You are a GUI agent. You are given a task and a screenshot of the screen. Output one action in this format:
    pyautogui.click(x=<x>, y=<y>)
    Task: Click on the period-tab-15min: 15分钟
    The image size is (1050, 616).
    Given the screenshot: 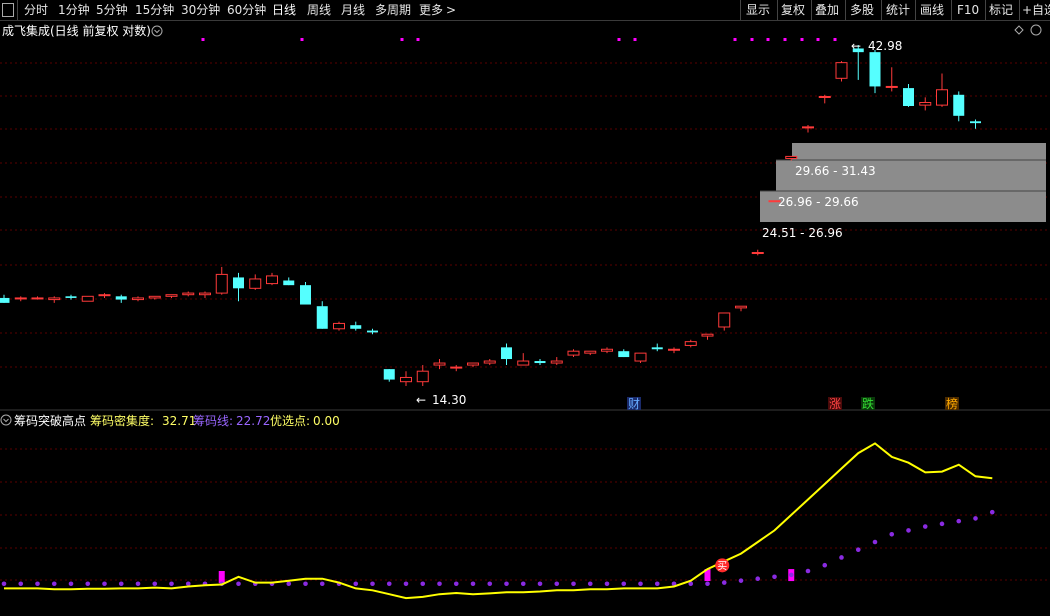 What is the action you would take?
    pyautogui.click(x=155, y=10)
    